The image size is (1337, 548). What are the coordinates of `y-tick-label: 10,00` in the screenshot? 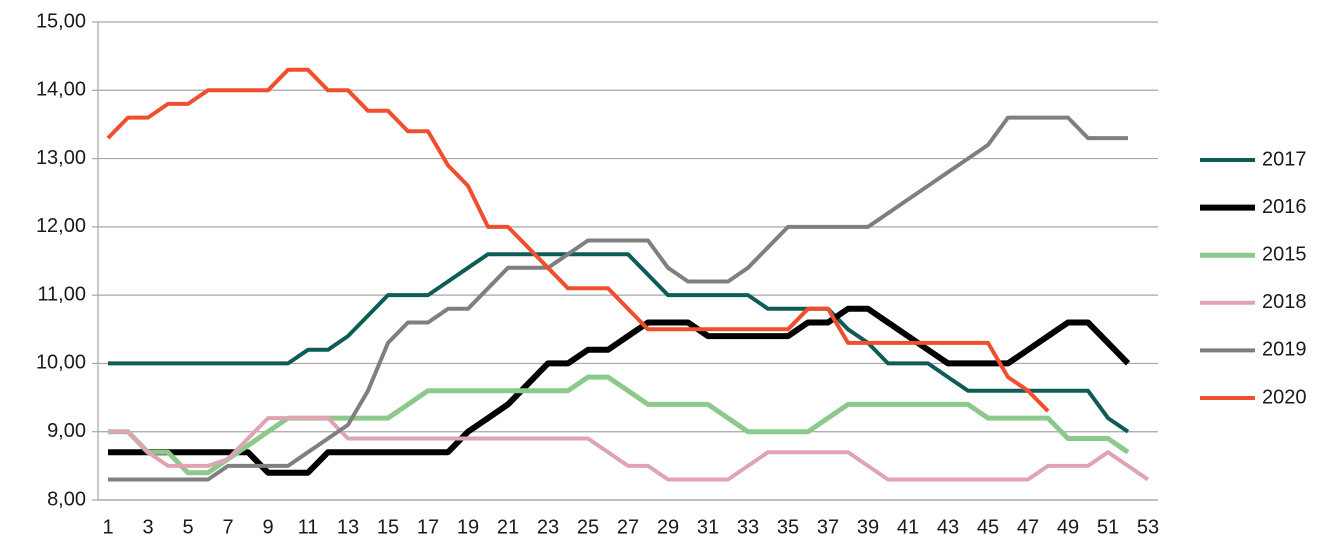 It's located at (61, 363).